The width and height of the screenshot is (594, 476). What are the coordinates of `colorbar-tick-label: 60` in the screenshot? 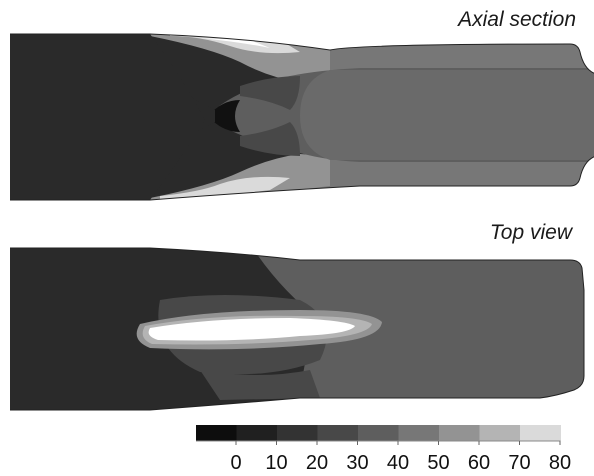 It's located at (479, 463).